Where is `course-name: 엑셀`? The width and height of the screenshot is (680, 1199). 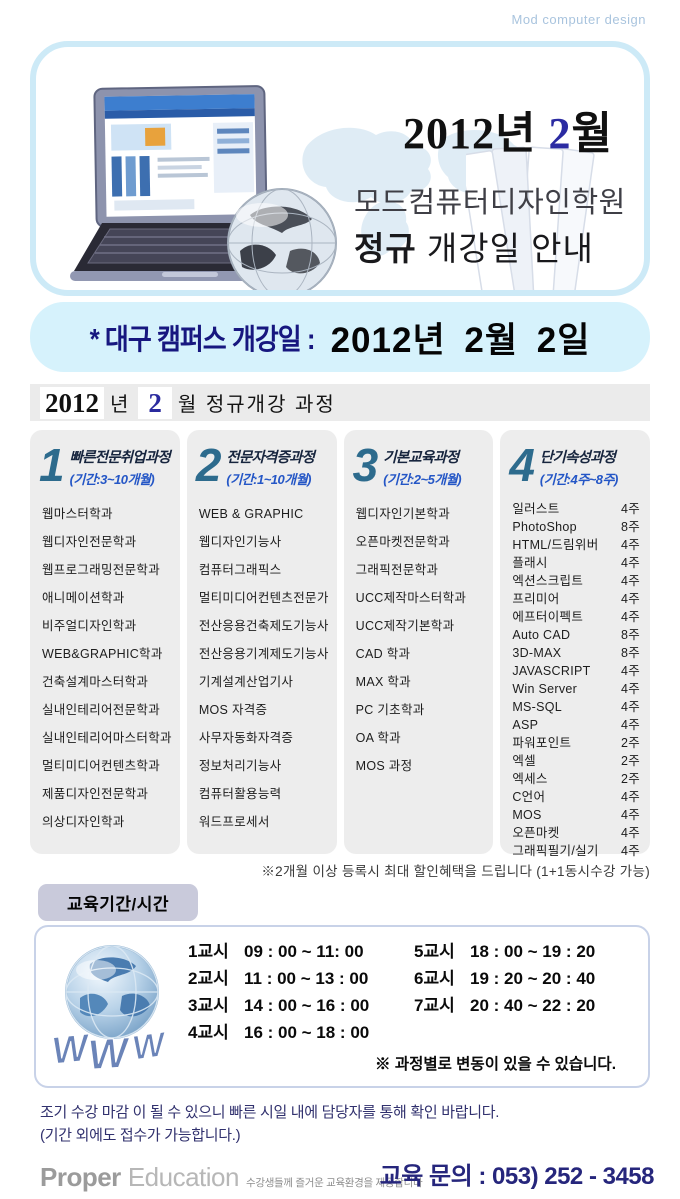 course-name: 엑셀 is located at coordinates (524, 761).